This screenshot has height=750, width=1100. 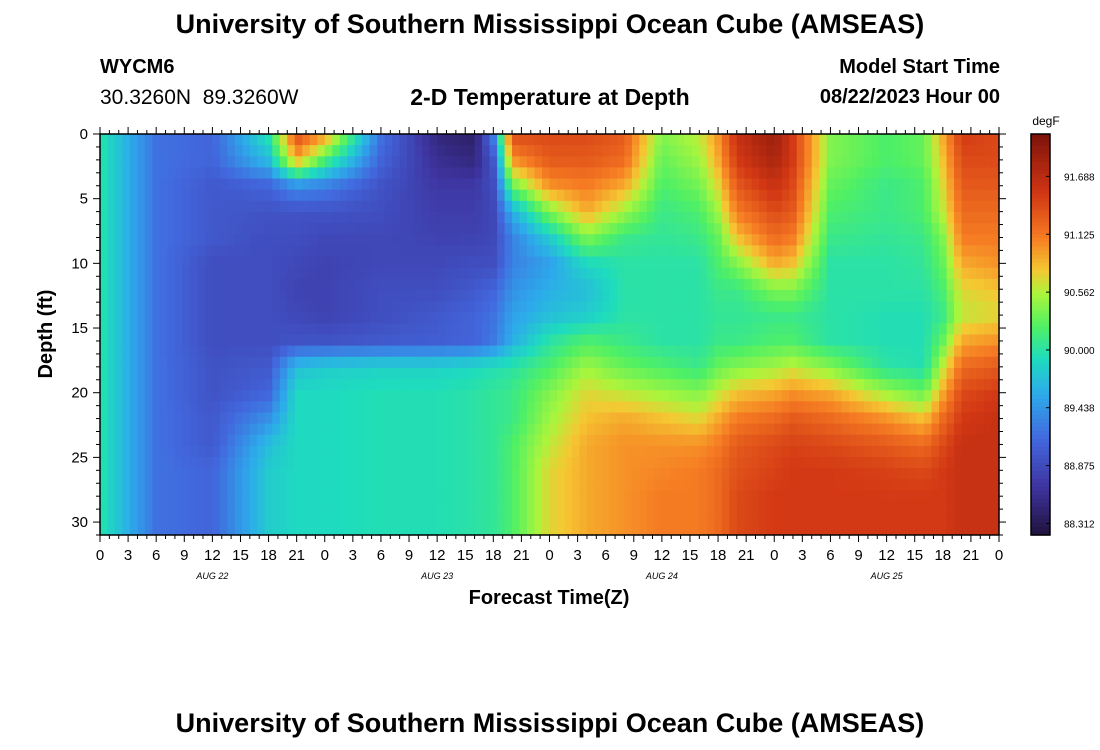 What do you see at coordinates (971, 555) in the screenshot?
I see `x-tick-label: 21` at bounding box center [971, 555].